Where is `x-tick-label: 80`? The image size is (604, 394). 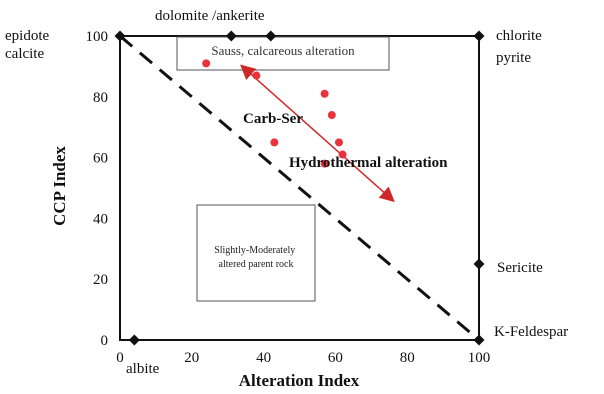
x-tick-label: 80 is located at coordinates (407, 358).